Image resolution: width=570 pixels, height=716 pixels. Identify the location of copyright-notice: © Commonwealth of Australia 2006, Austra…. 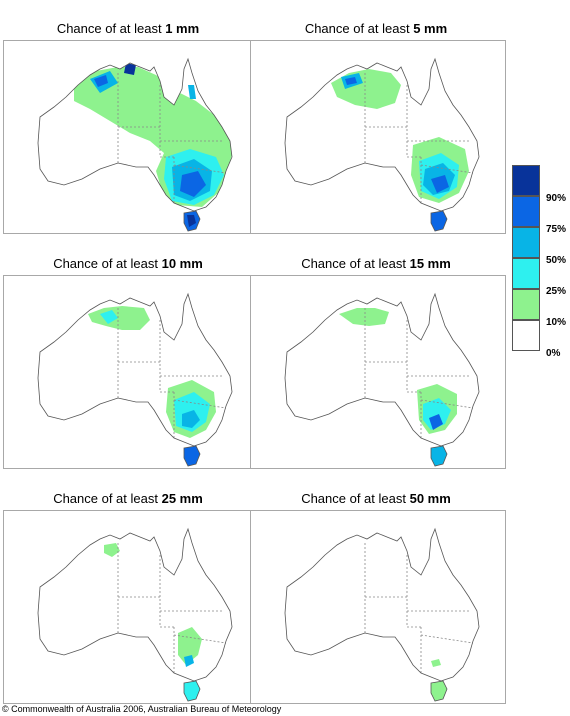
(142, 709).